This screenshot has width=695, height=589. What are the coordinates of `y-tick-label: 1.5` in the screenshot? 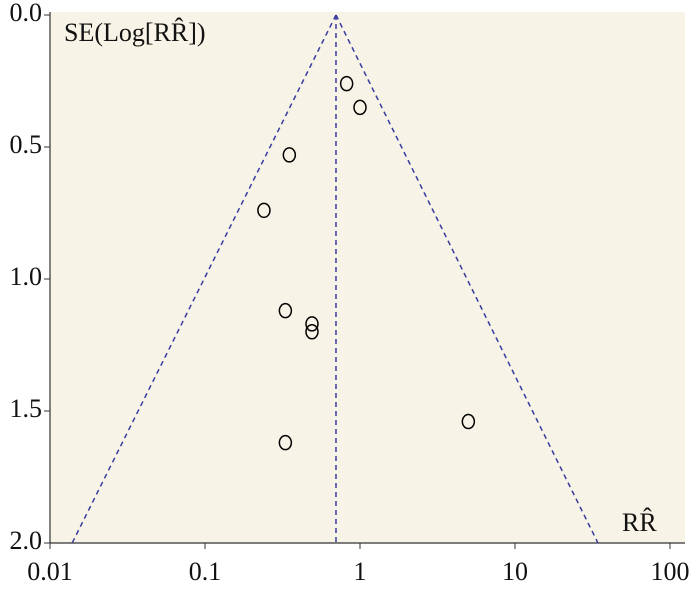 It's located at (26, 408).